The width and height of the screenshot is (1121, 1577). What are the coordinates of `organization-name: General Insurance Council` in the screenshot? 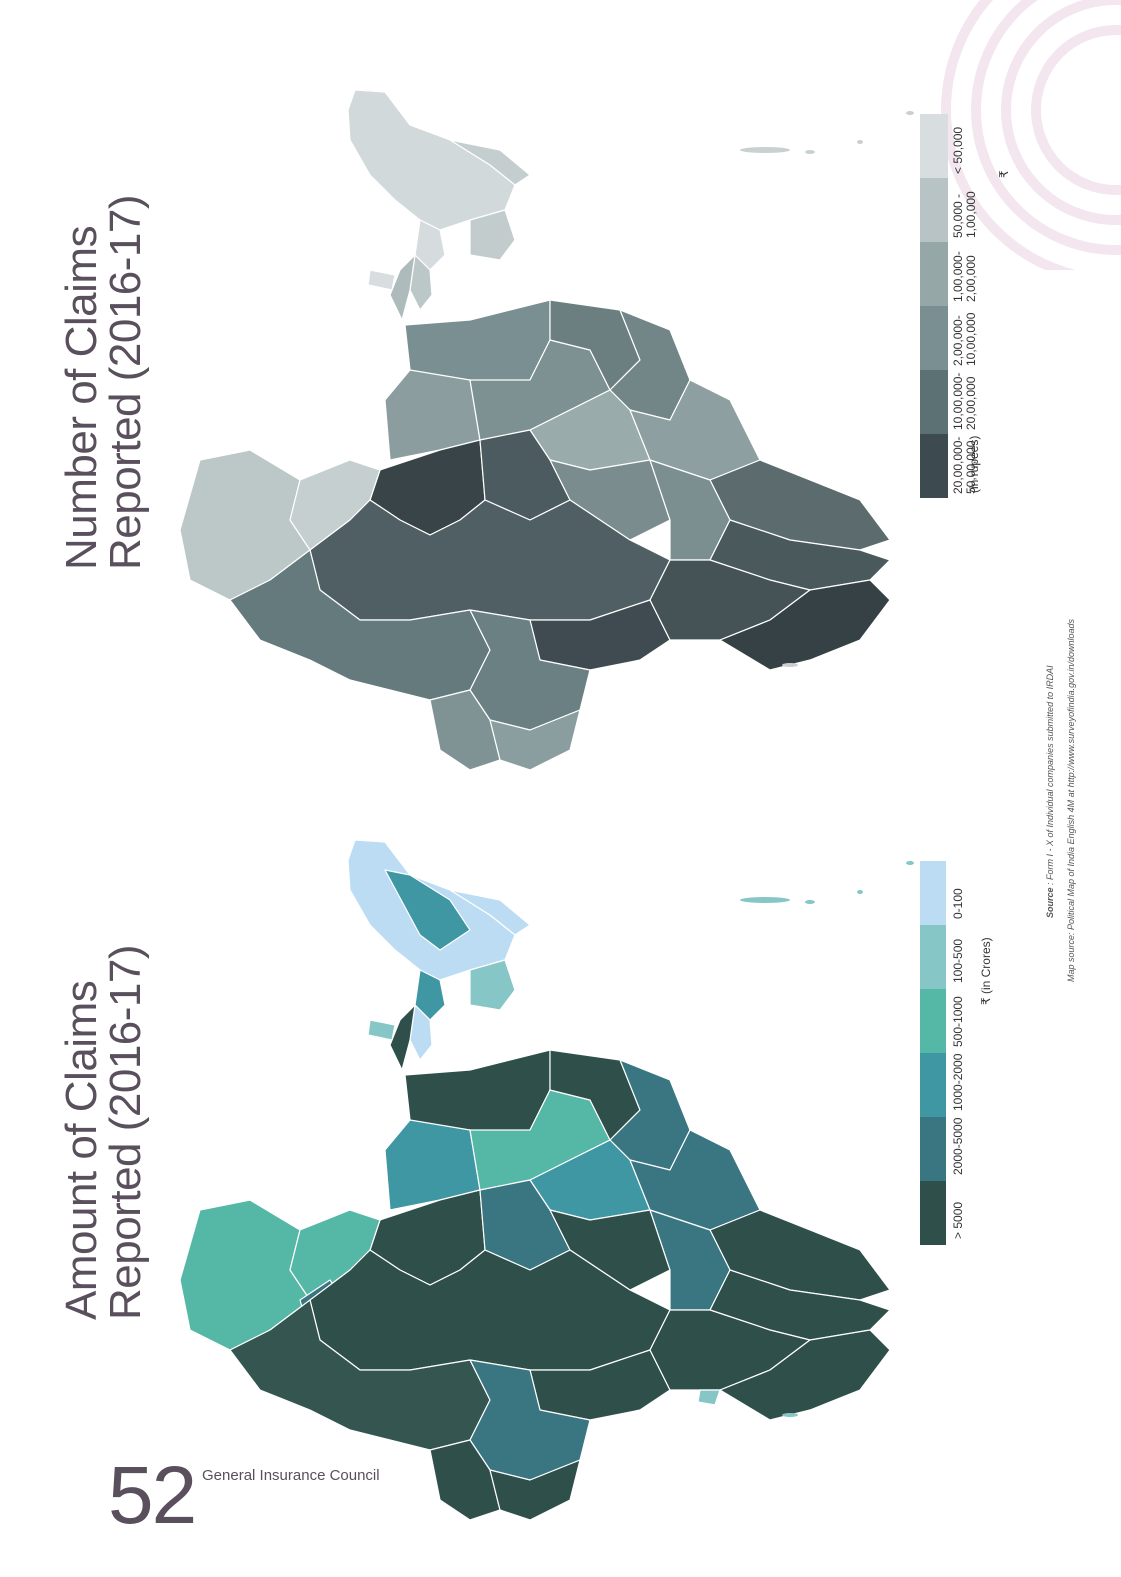 It's located at (291, 1475).